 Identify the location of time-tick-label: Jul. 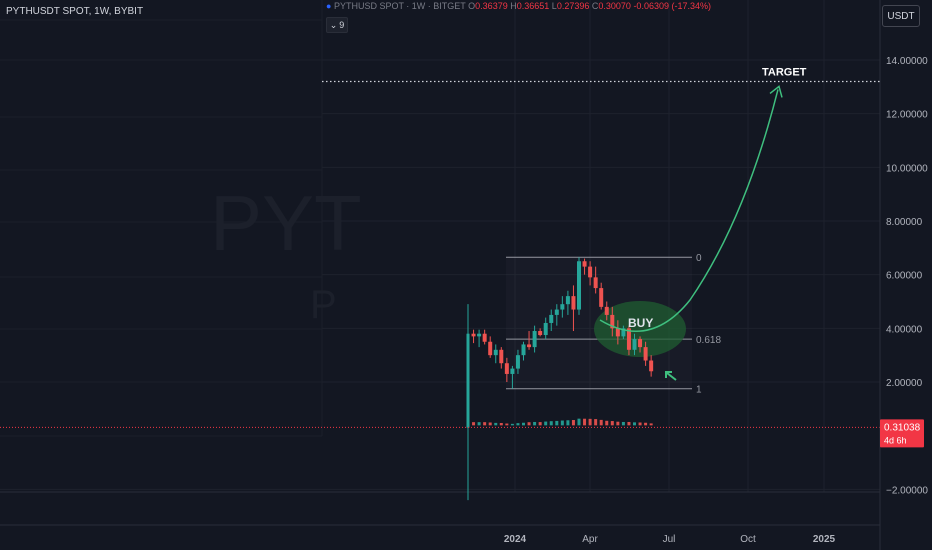
(669, 539).